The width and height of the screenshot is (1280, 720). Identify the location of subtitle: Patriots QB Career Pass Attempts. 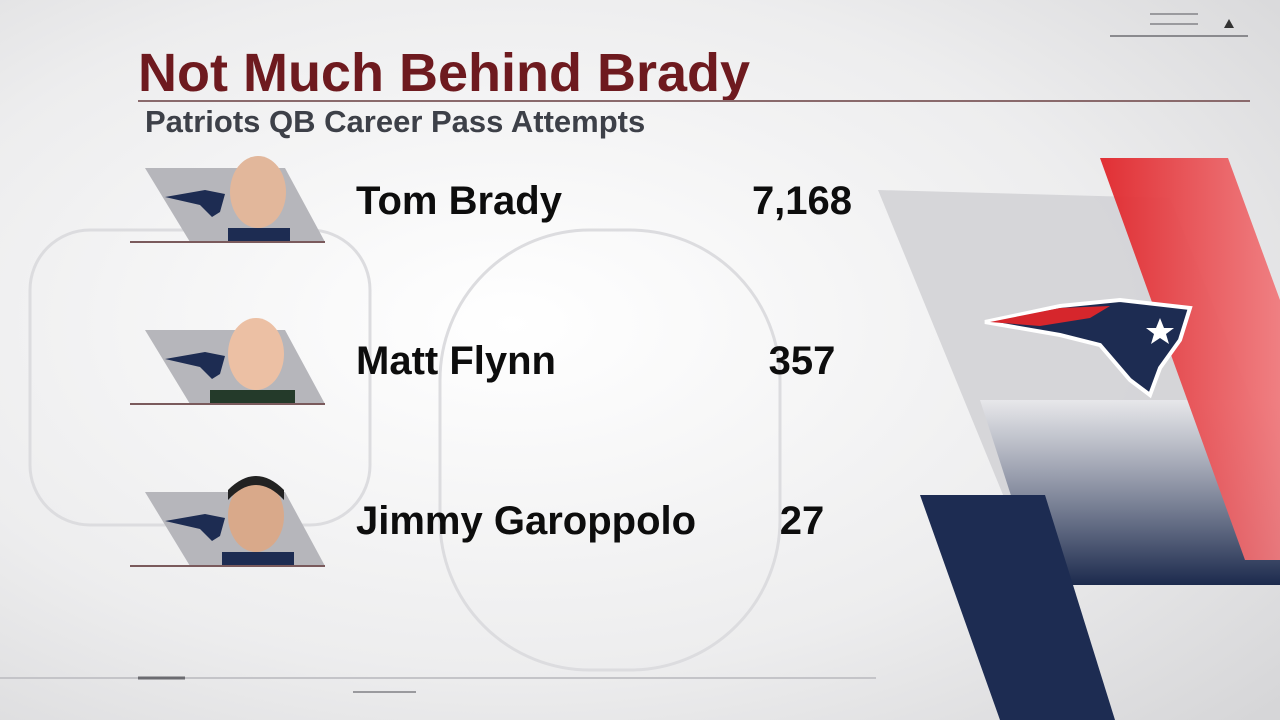
(395, 121).